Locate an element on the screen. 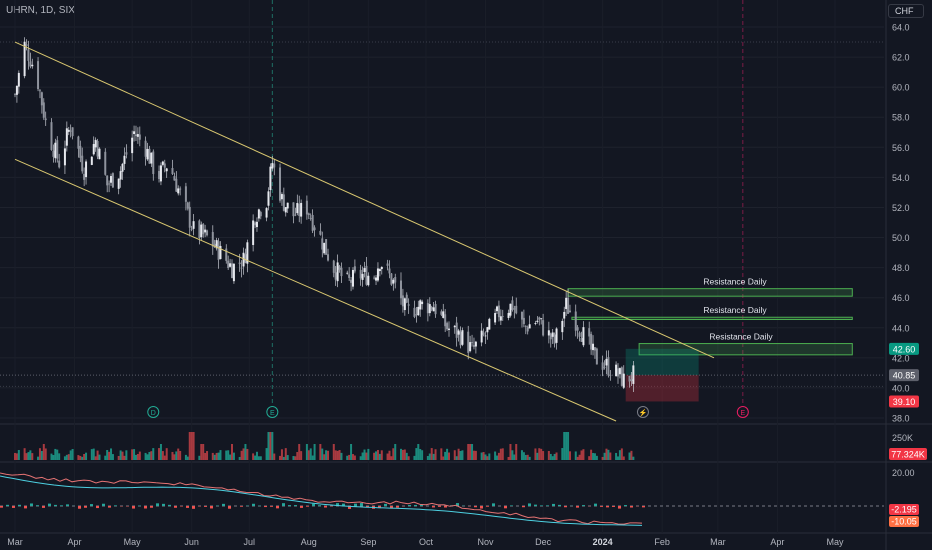 This screenshot has height=550, width=932. price-tick-label: 60.0 is located at coordinates (901, 88).